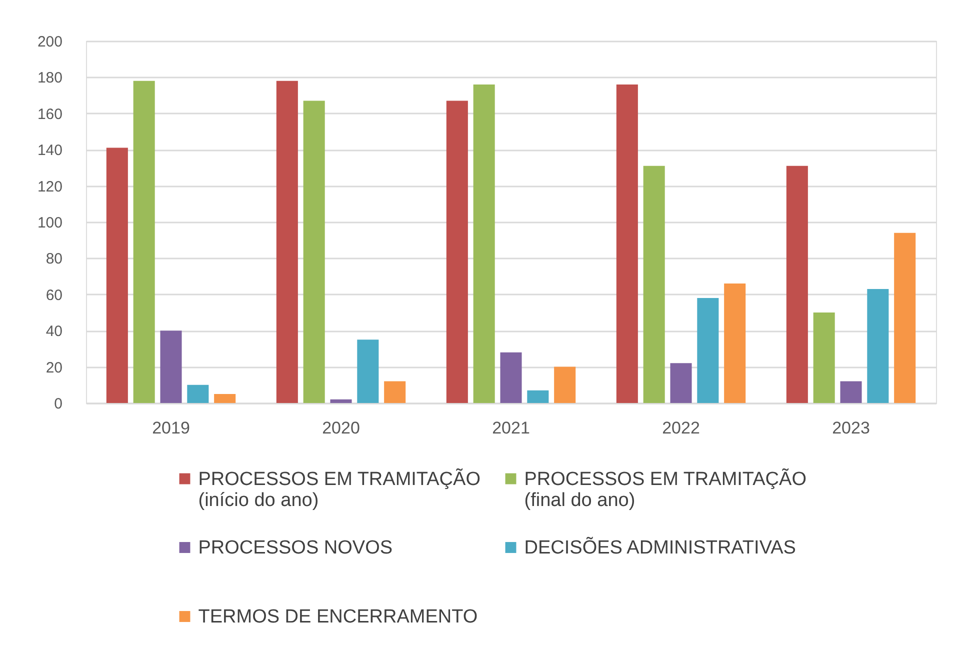 Image resolution: width=957 pixels, height=664 pixels. I want to click on y-tick-label: 160, so click(49, 114).